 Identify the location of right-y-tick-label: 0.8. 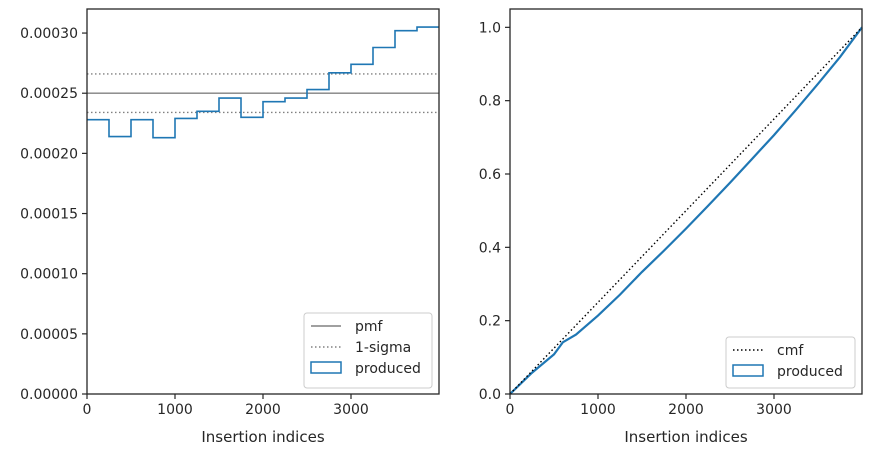
(490, 102).